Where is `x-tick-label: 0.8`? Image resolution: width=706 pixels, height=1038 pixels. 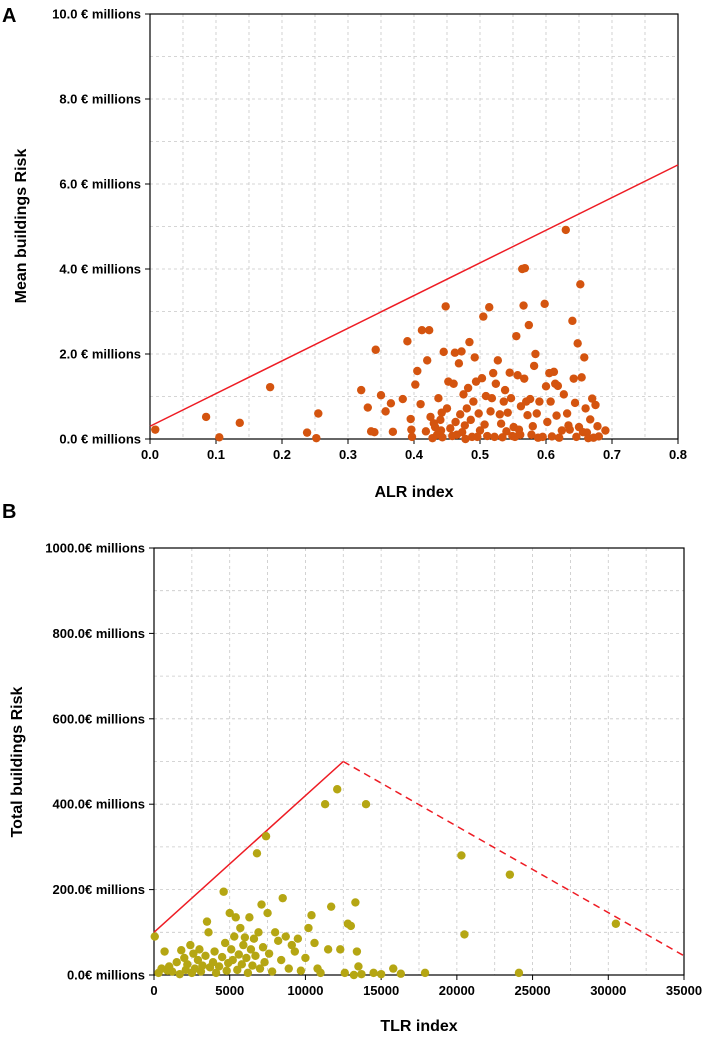 x-tick-label: 0.8 is located at coordinates (678, 454).